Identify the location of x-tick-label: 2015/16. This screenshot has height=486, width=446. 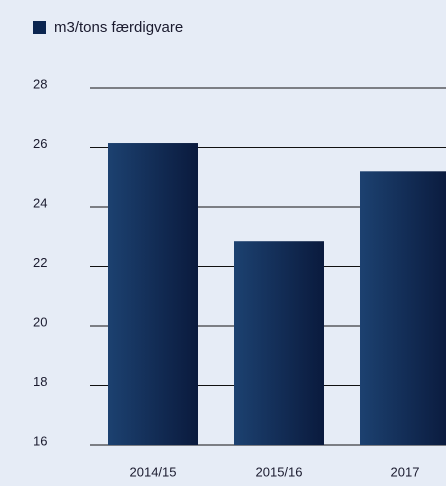
(279, 471).